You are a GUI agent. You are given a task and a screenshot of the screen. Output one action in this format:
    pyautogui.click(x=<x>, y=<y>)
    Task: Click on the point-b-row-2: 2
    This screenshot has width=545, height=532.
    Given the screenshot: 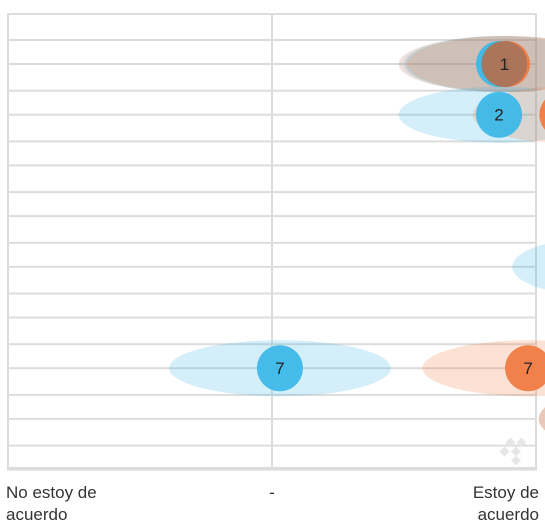 What is the action you would take?
    pyautogui.click(x=542, y=114)
    